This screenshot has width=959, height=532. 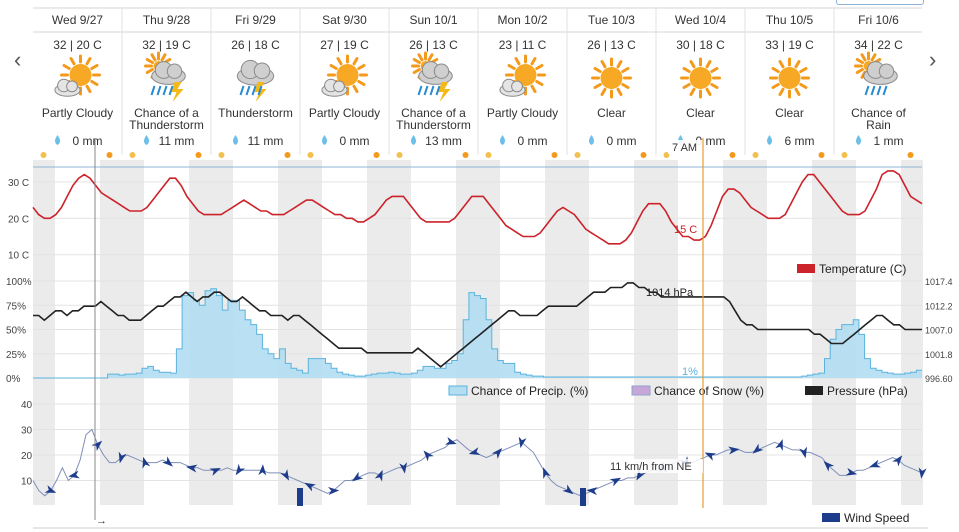 What do you see at coordinates (166, 45) in the screenshot?
I see `day-temp-range: 32 | 19 C` at bounding box center [166, 45].